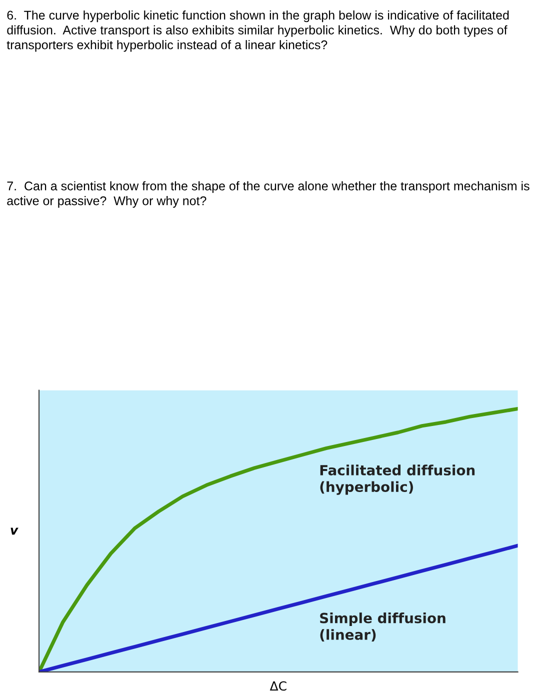 This screenshot has height=697, width=552. Describe the element at coordinates (14, 531) in the screenshot. I see `y-axis-title: v` at that location.